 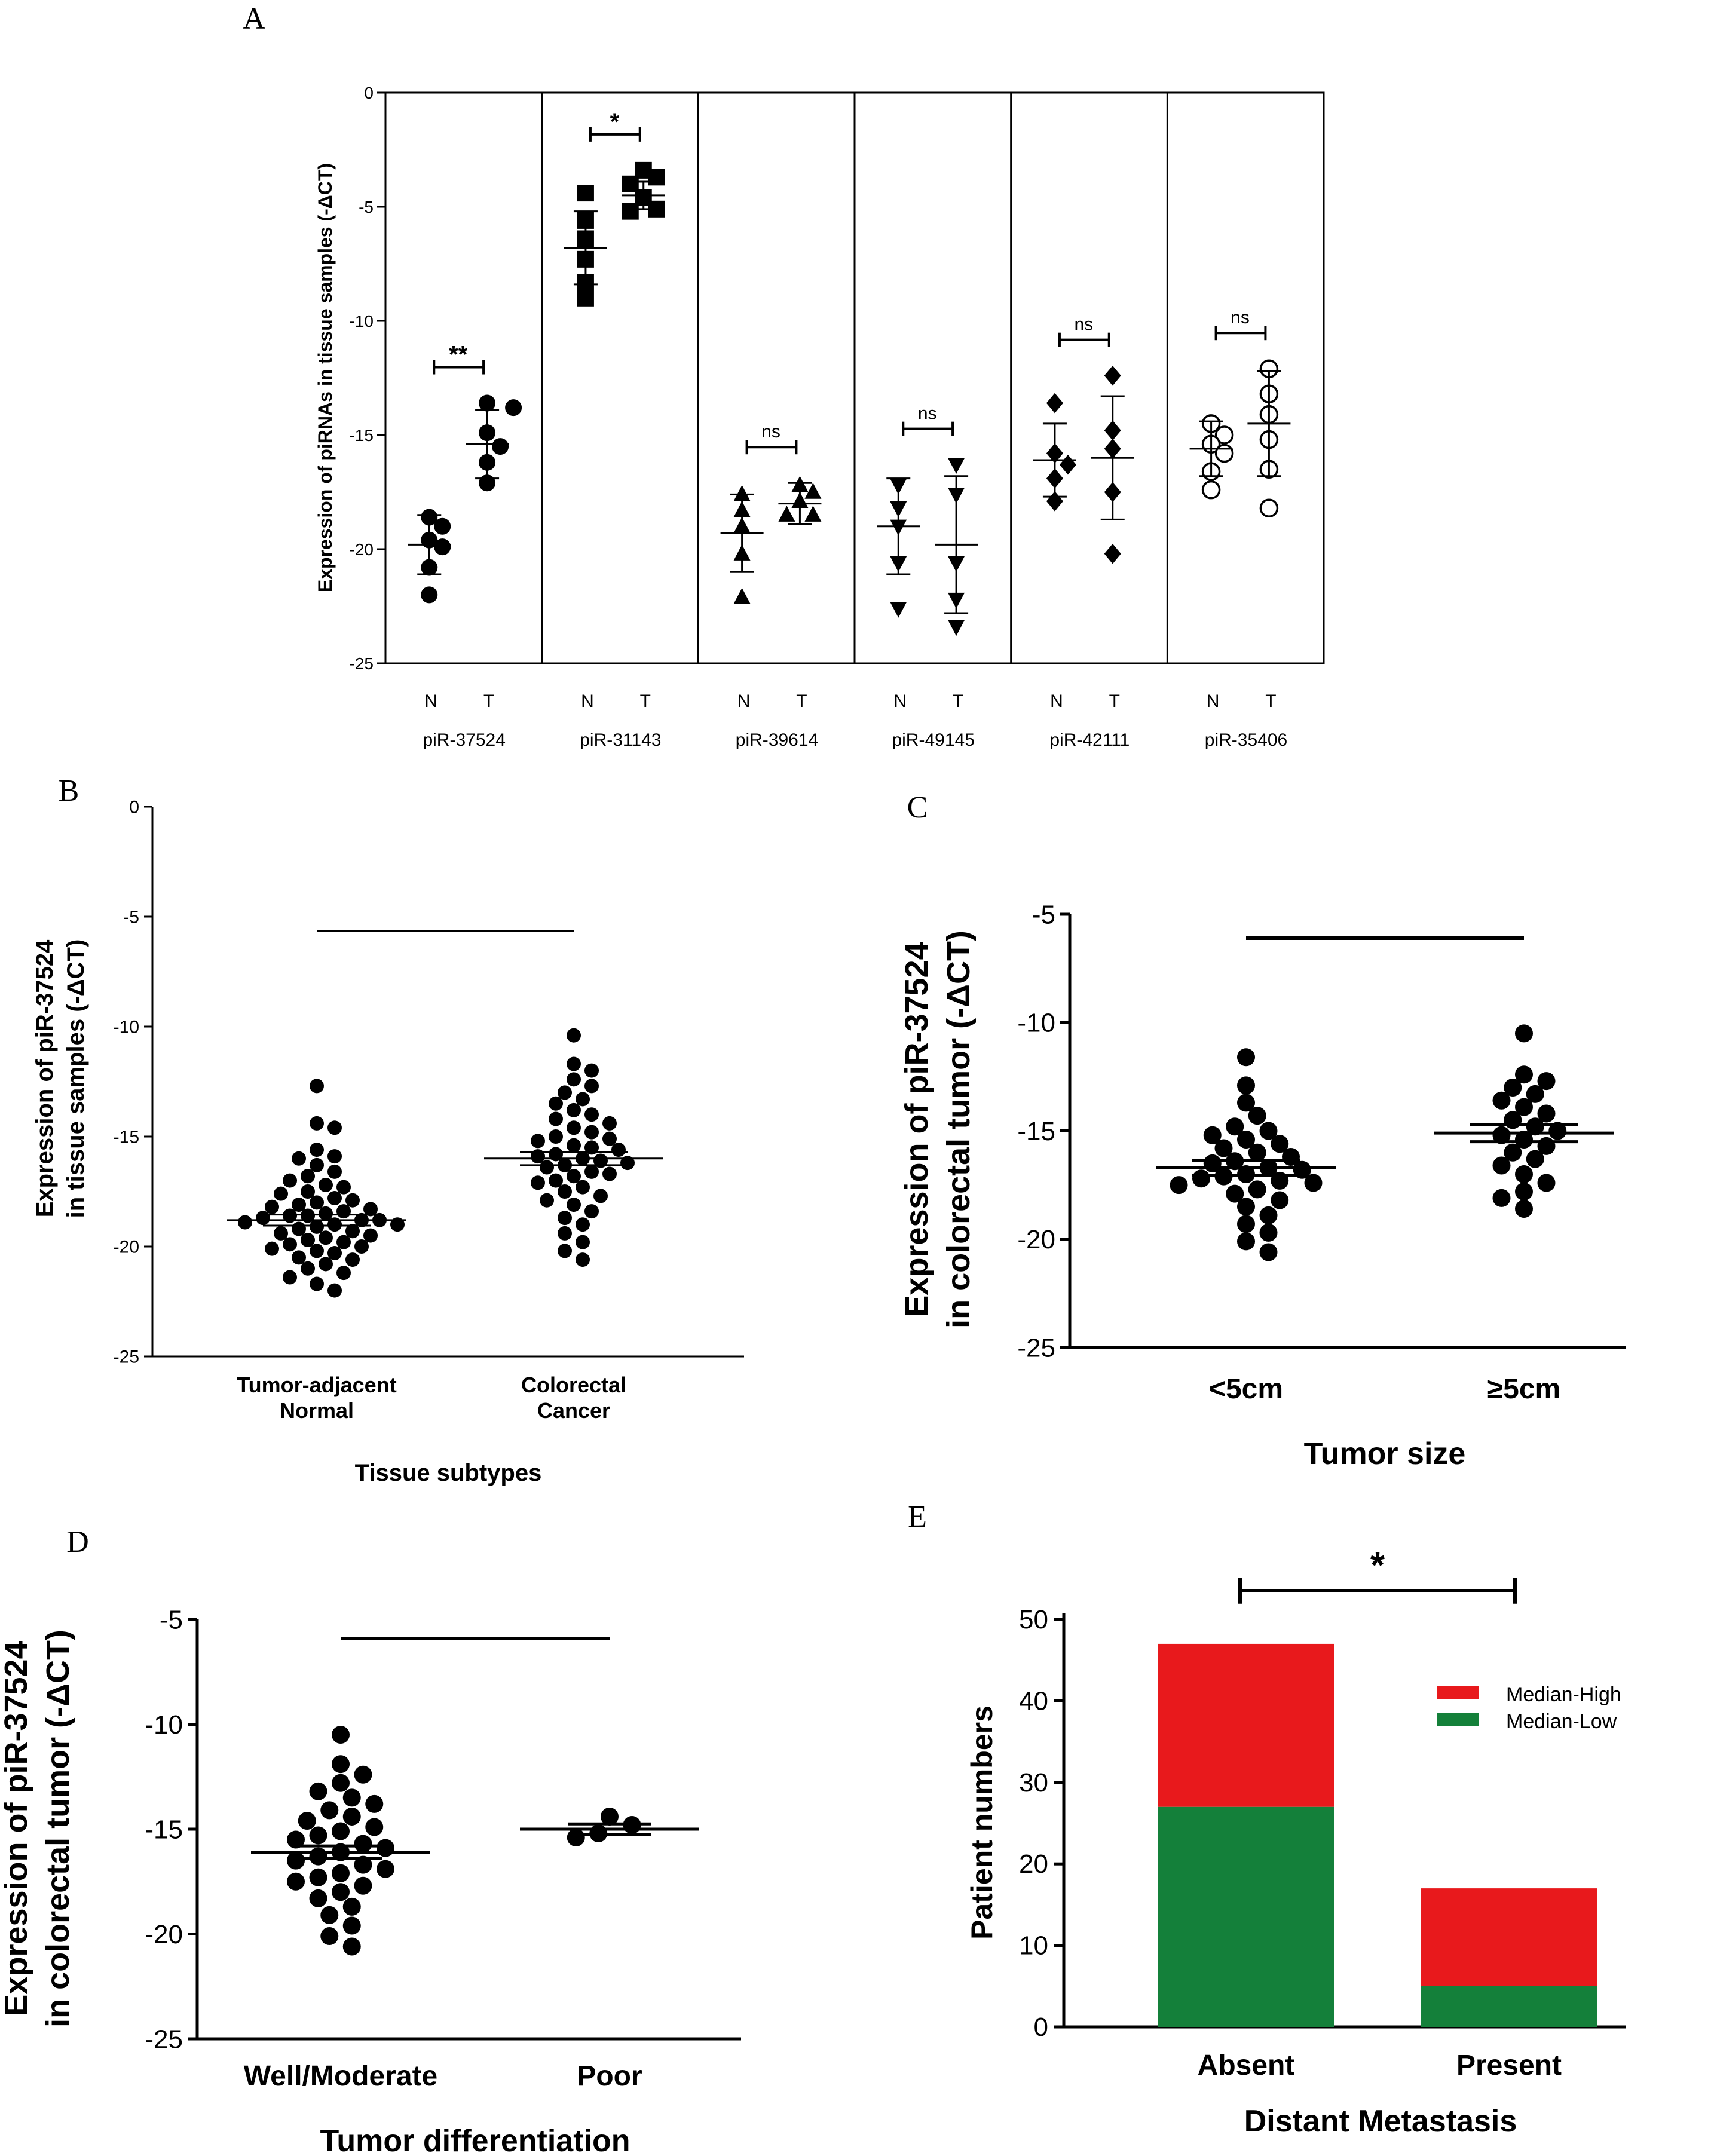 What do you see at coordinates (854, 378) in the screenshot?
I see `panel-a-dividers` at bounding box center [854, 378].